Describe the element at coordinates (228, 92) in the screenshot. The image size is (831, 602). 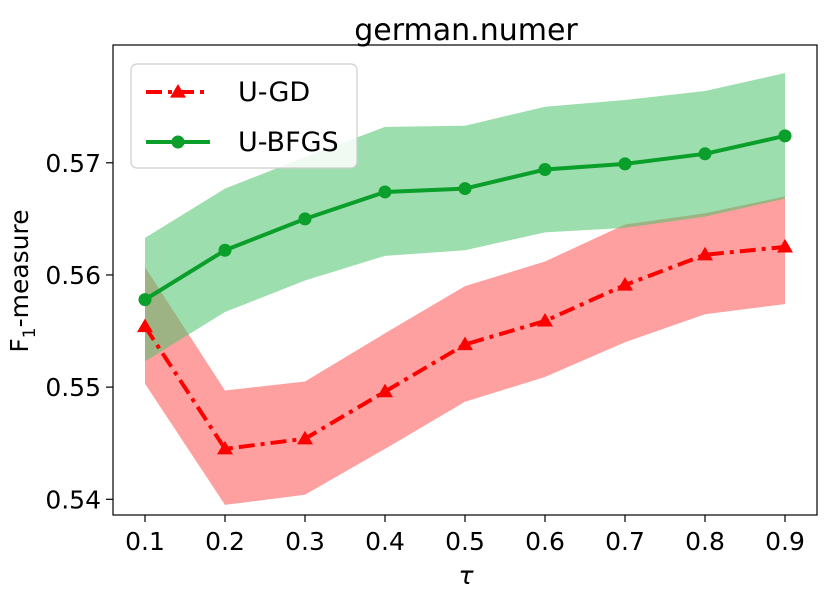
I see `legend-entry-u-gd: U-GD` at that location.